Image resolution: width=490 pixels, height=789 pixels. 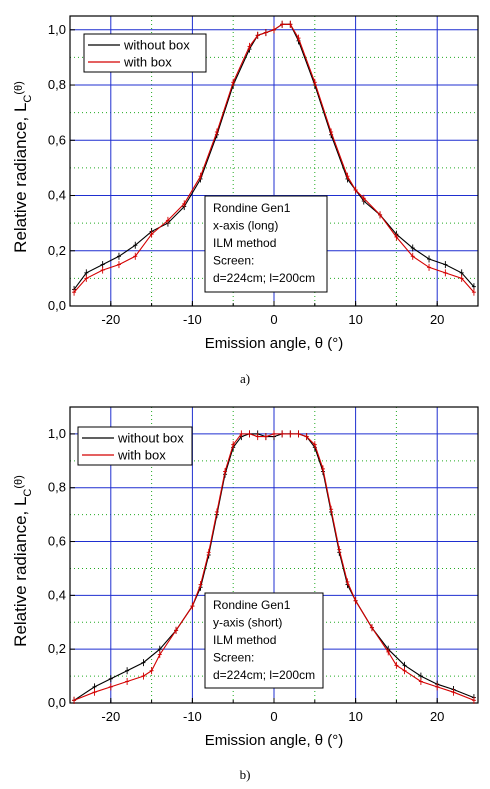 I want to click on annotation-line: x-axis (long), so click(x=245, y=226).